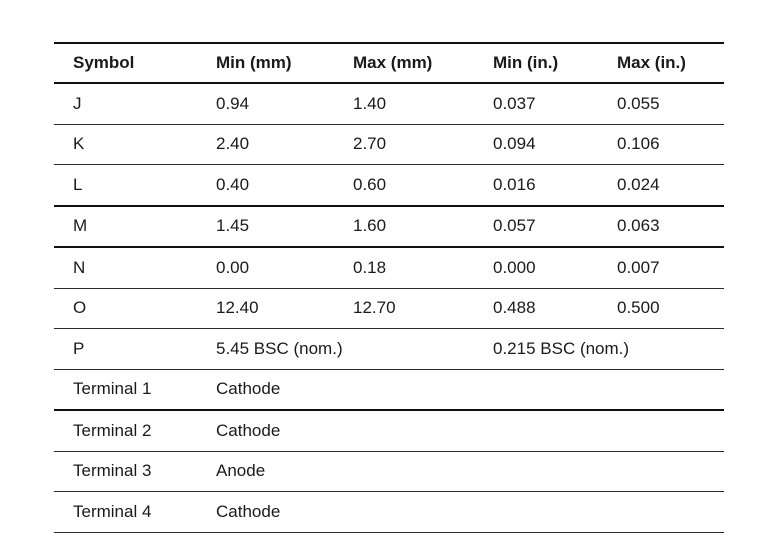 The width and height of the screenshot is (770, 538). Describe the element at coordinates (125, 104) in the screenshot. I see `cell-symbol: J` at that location.